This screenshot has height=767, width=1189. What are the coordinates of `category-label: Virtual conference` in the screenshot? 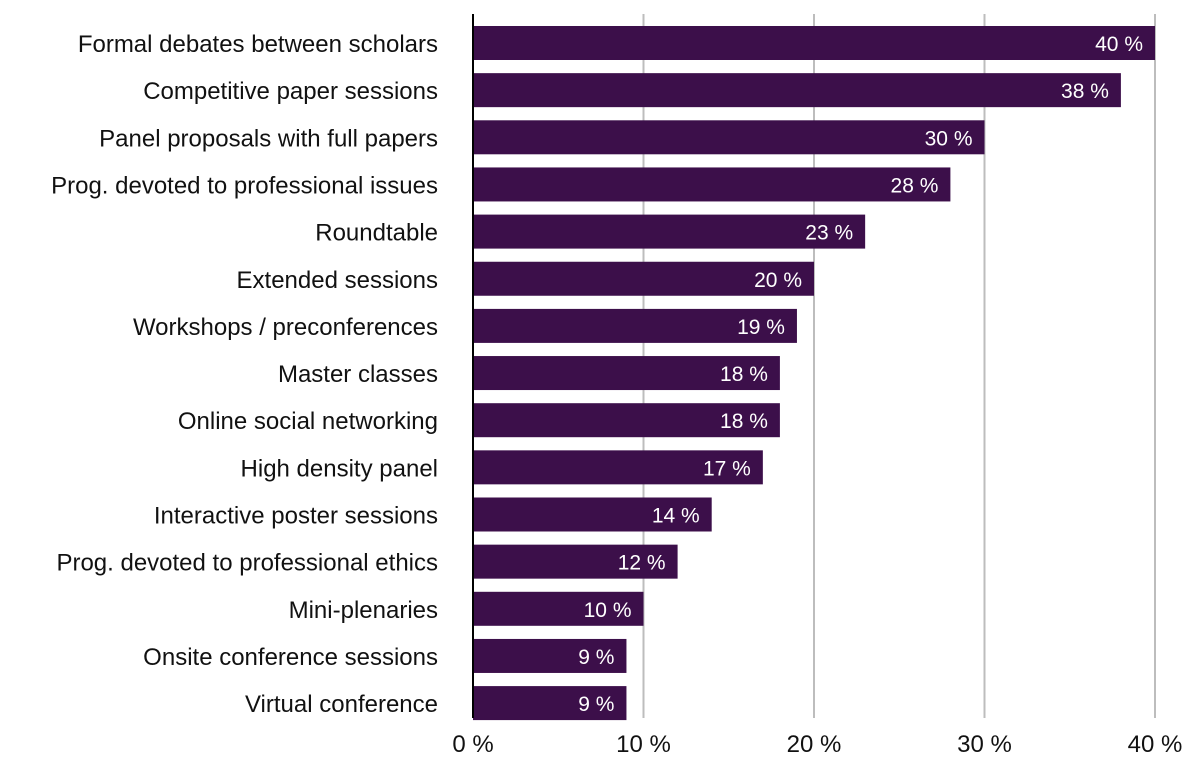 It's located at (341, 704).